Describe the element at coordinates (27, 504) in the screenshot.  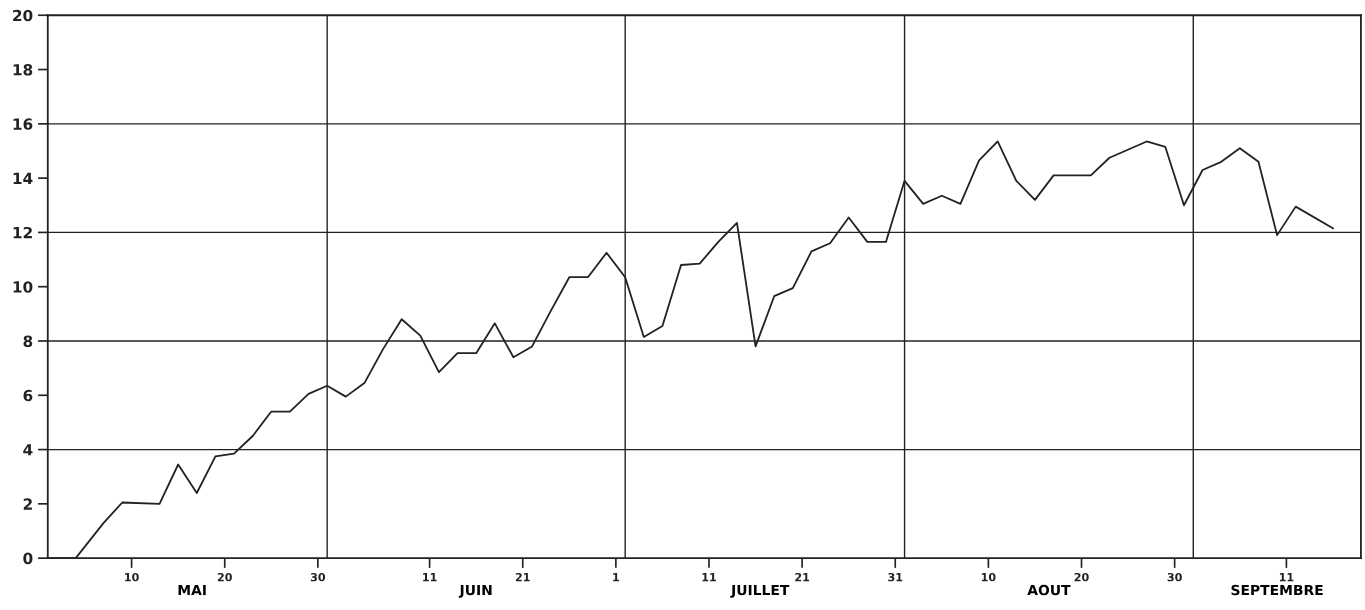
I see `y-tick-label: 2` at that location.